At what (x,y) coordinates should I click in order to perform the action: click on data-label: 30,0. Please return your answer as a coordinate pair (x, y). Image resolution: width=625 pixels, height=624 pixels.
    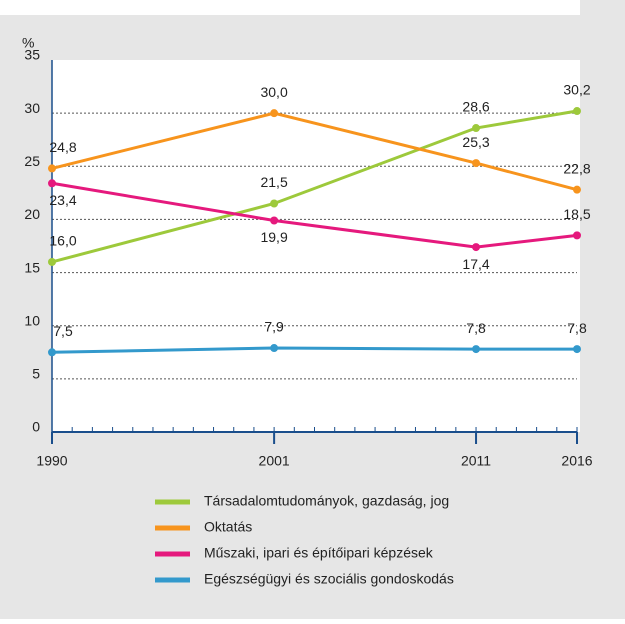
    Looking at the image, I should click on (273, 92).